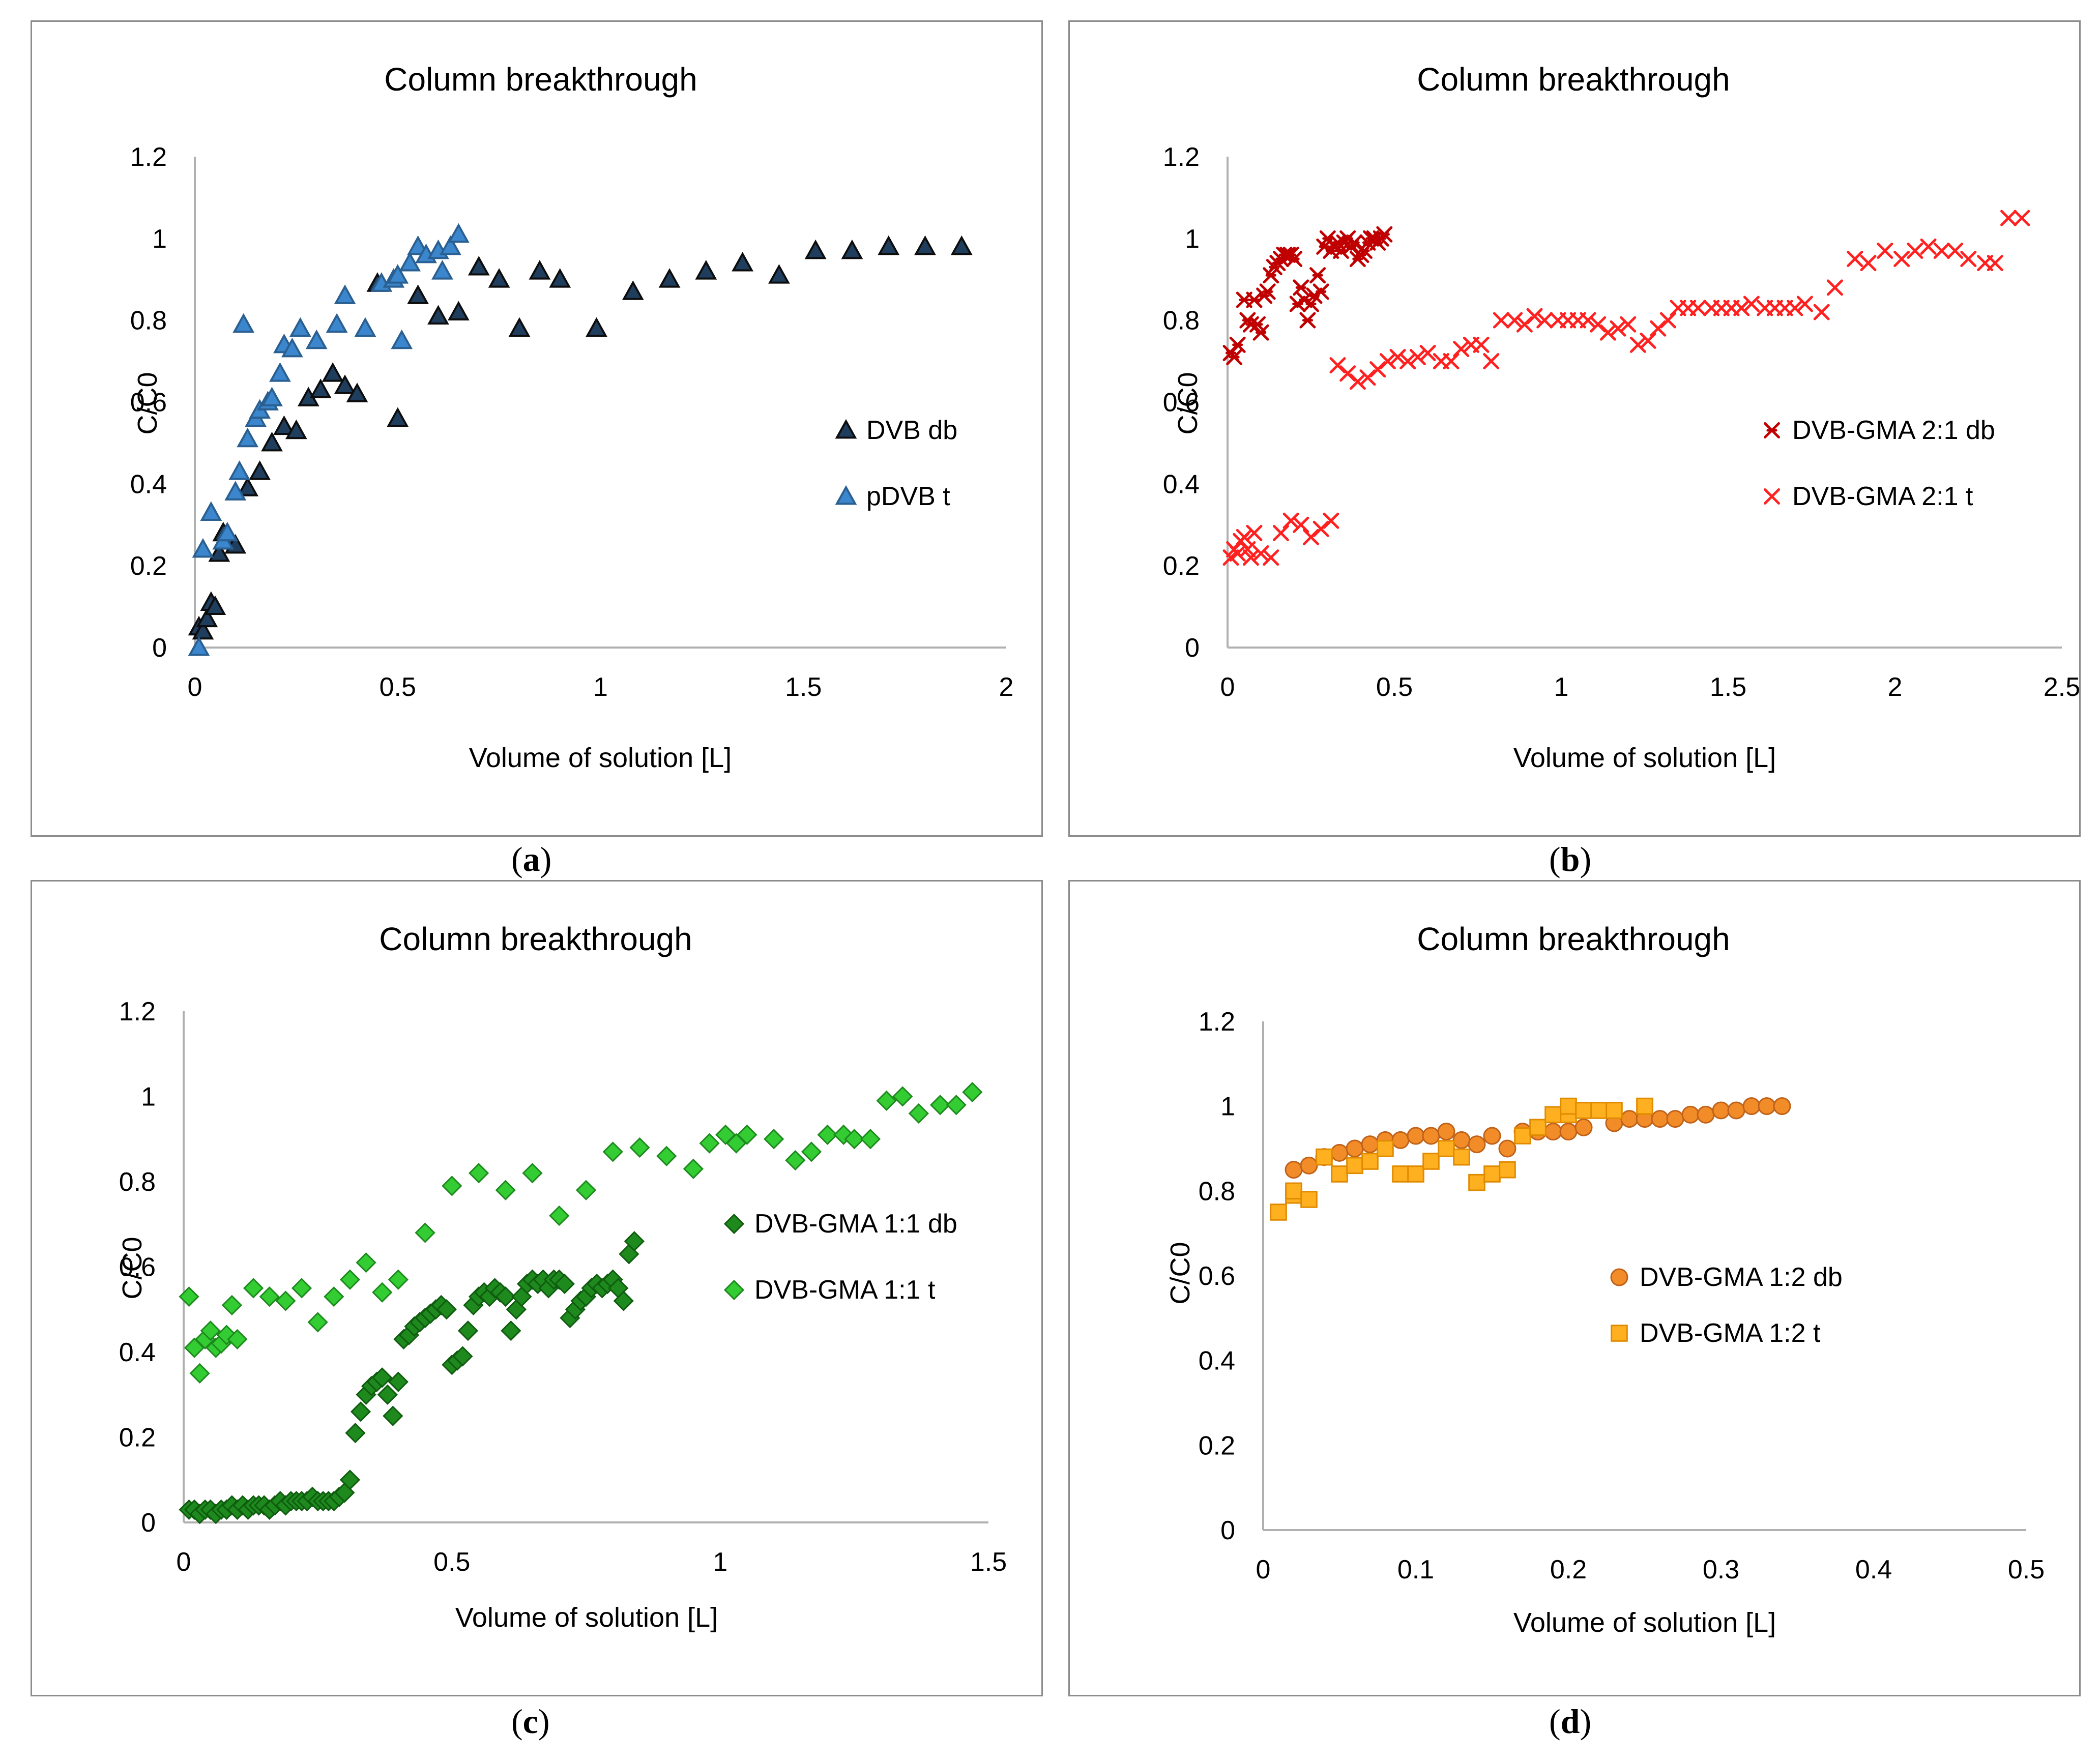 The height and width of the screenshot is (1761, 2100). What do you see at coordinates (195, 687) in the screenshot?
I see `x-tick-label: 0` at bounding box center [195, 687].